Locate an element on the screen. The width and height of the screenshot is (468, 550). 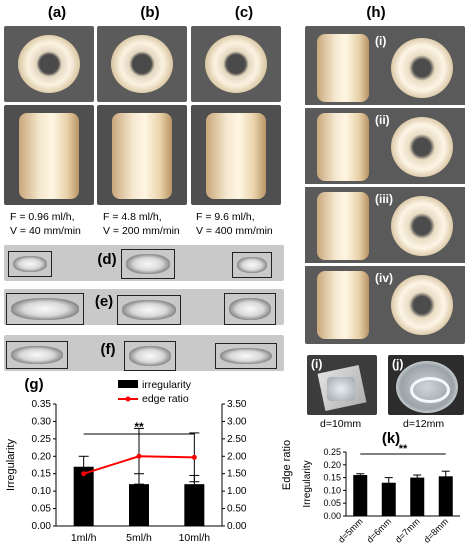
y2-tick-label: 2.50 is located at coordinates (237, 439).